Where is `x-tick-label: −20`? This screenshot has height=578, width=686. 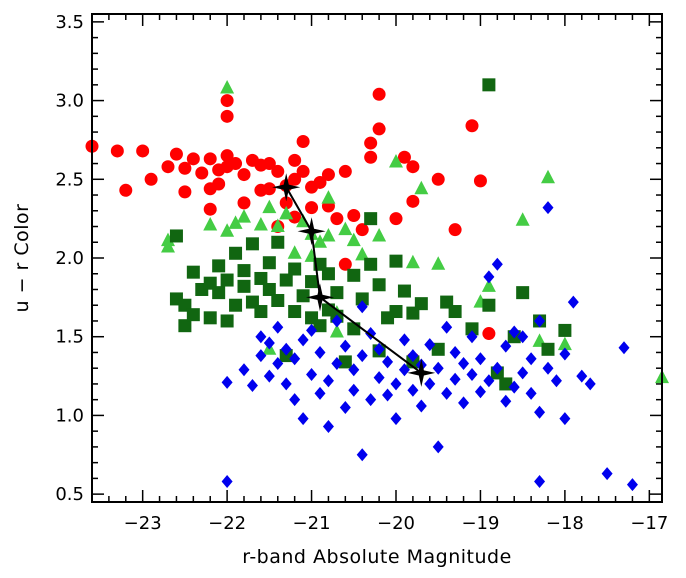
x-tick-label: −20 is located at coordinates (396, 523).